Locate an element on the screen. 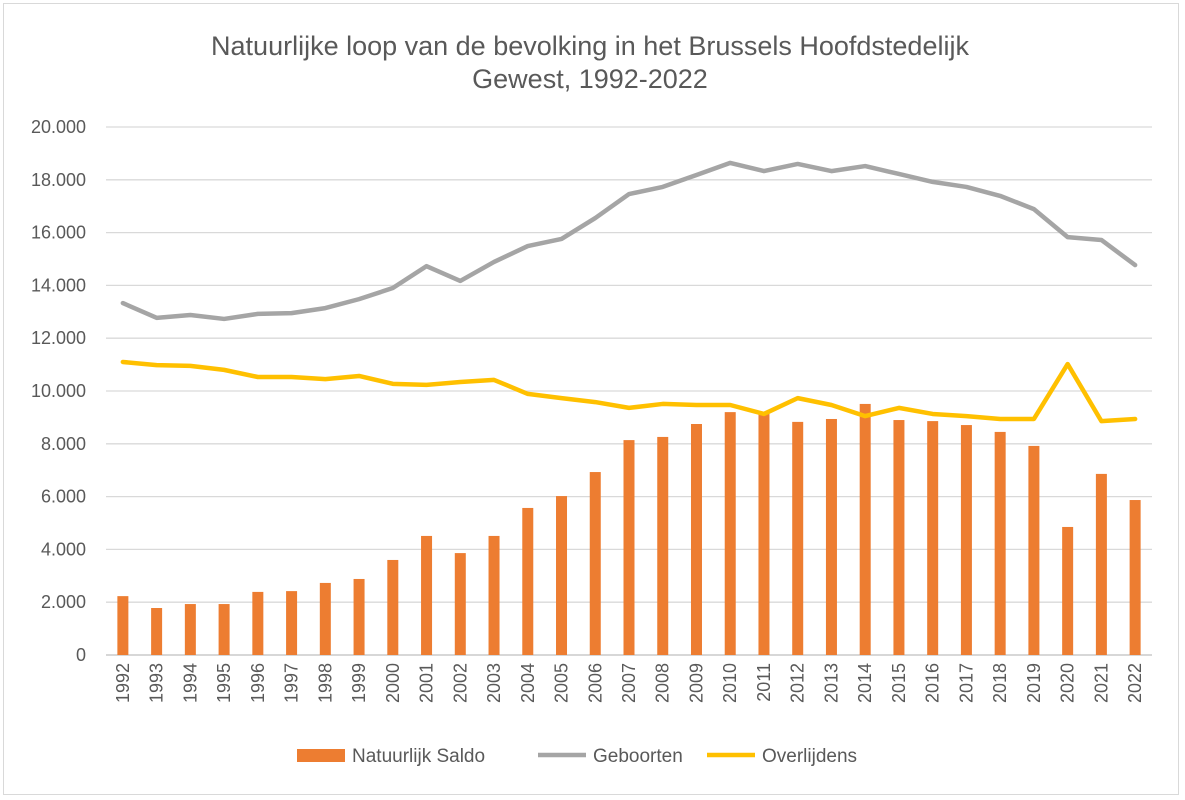 The height and width of the screenshot is (800, 1185). legend-swatch-bar is located at coordinates (321, 755).